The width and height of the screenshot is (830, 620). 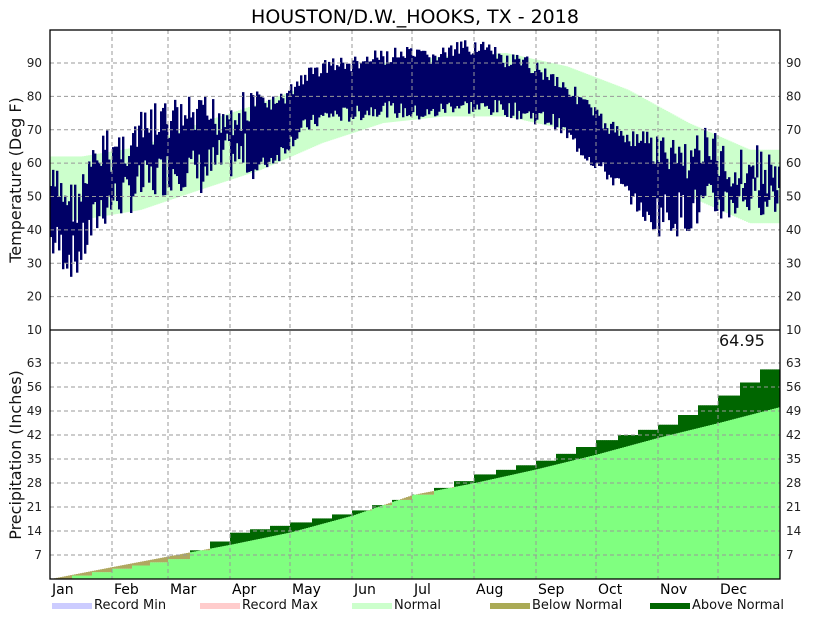 I want to click on y-tick-temp-right: 40, so click(x=793, y=230).